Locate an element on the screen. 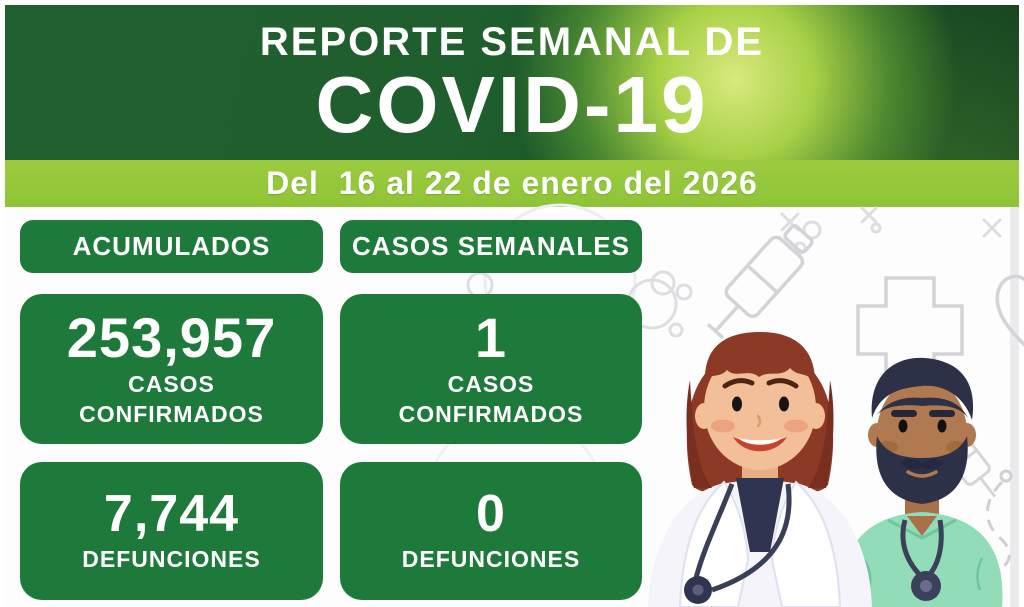  weekly-deaths-value: 0 is located at coordinates (491, 514).